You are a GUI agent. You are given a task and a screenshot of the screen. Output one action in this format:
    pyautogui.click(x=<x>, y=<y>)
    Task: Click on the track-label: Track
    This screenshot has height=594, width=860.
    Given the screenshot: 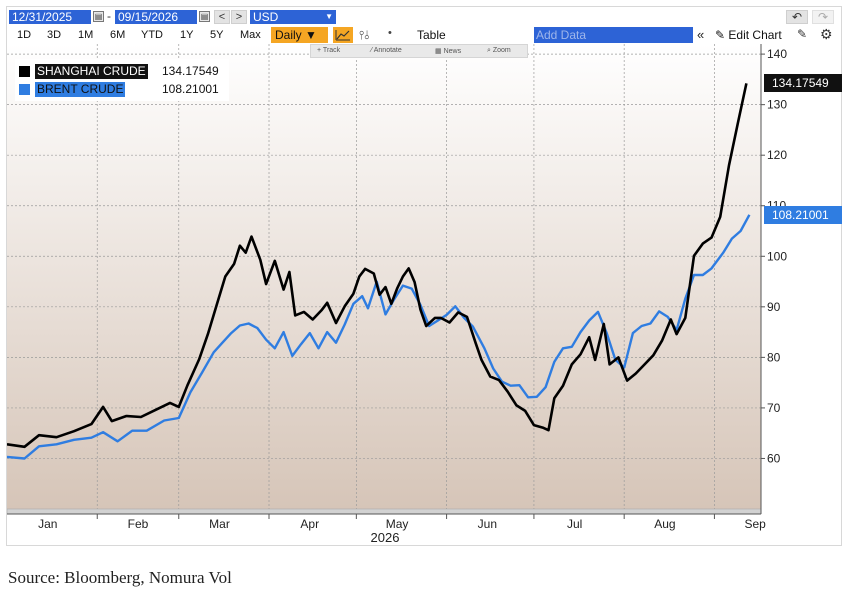 What is the action you would take?
    pyautogui.click(x=331, y=50)
    